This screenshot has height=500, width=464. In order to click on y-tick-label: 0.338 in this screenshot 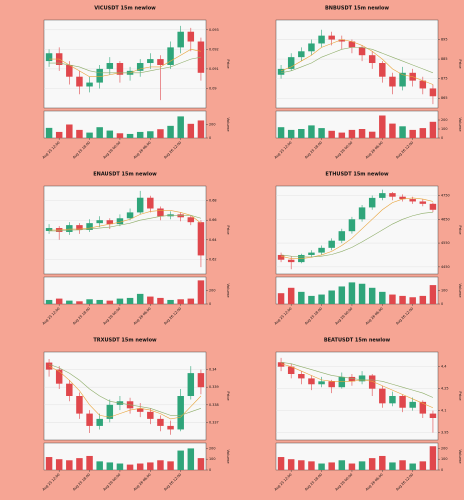, I will do `click(214, 405)`.